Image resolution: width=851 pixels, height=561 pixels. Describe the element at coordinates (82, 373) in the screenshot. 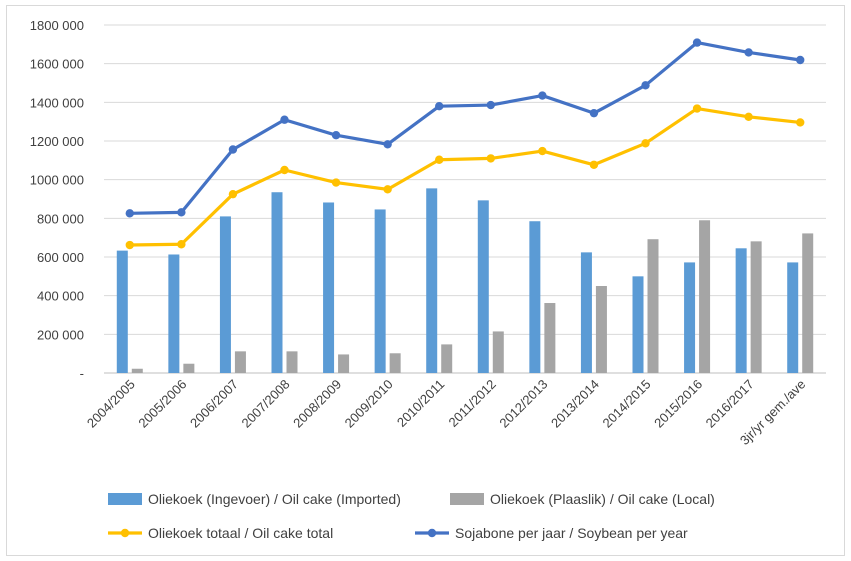

I see `y-tick-label: -` at that location.